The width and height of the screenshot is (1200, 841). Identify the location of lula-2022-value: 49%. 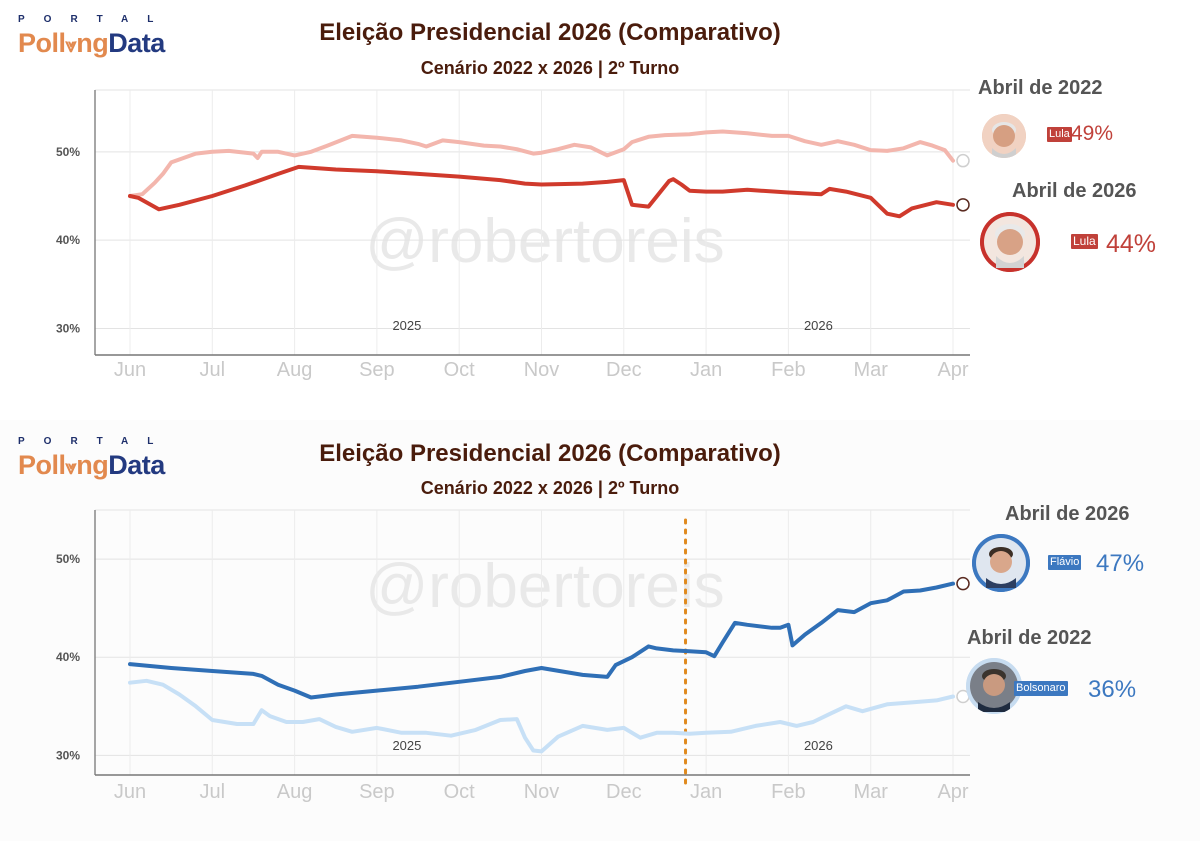
(1092, 133).